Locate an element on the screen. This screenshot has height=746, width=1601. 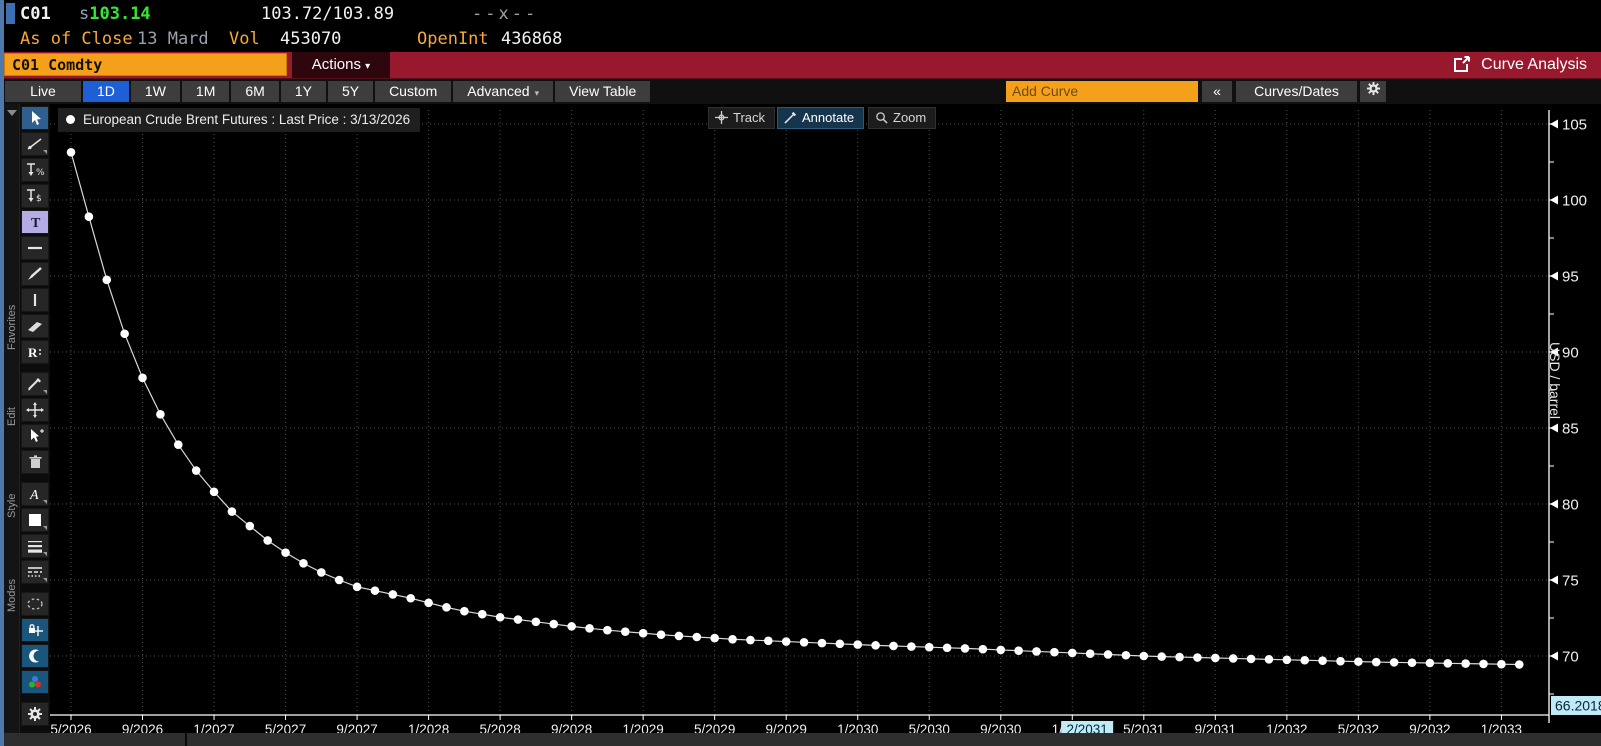
color-swatch-tool is located at coordinates (35, 520).